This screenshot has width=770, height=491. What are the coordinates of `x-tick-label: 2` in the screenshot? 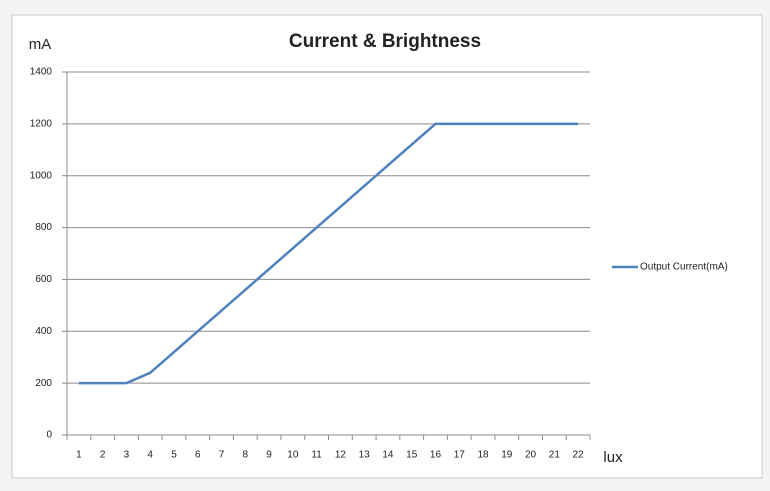 It's located at (103, 455).